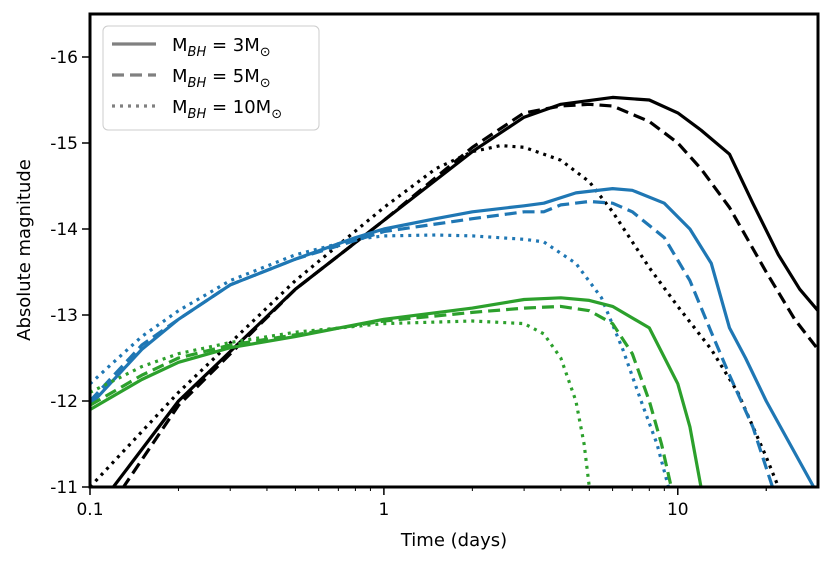  Describe the element at coordinates (221, 47) in the screenshot. I see `legend-label: MBH = 3M⊙` at that location.